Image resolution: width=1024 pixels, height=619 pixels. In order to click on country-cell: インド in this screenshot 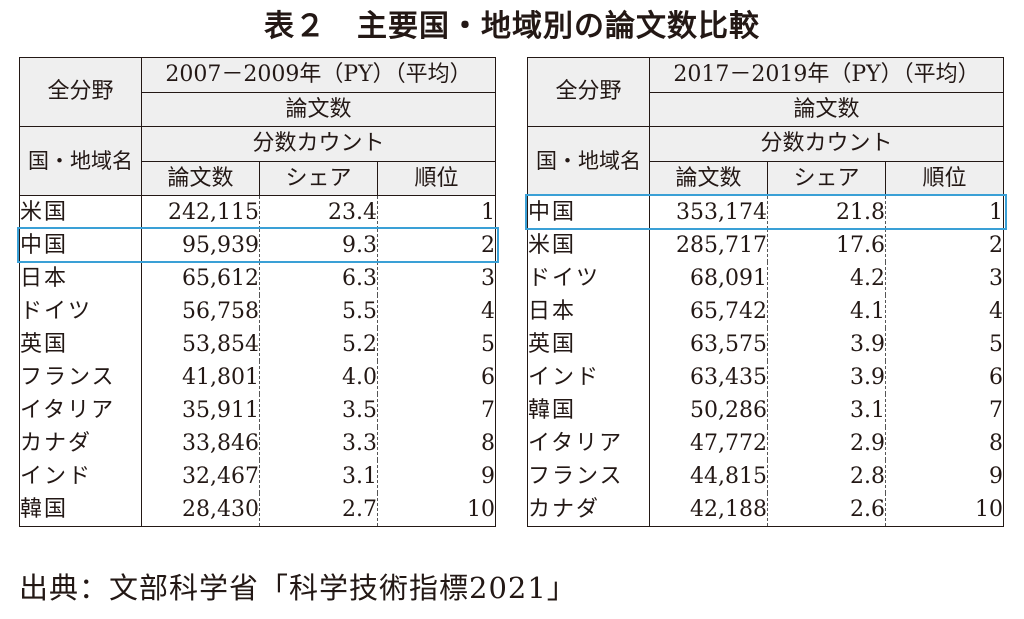, I will do `click(80, 476)`.